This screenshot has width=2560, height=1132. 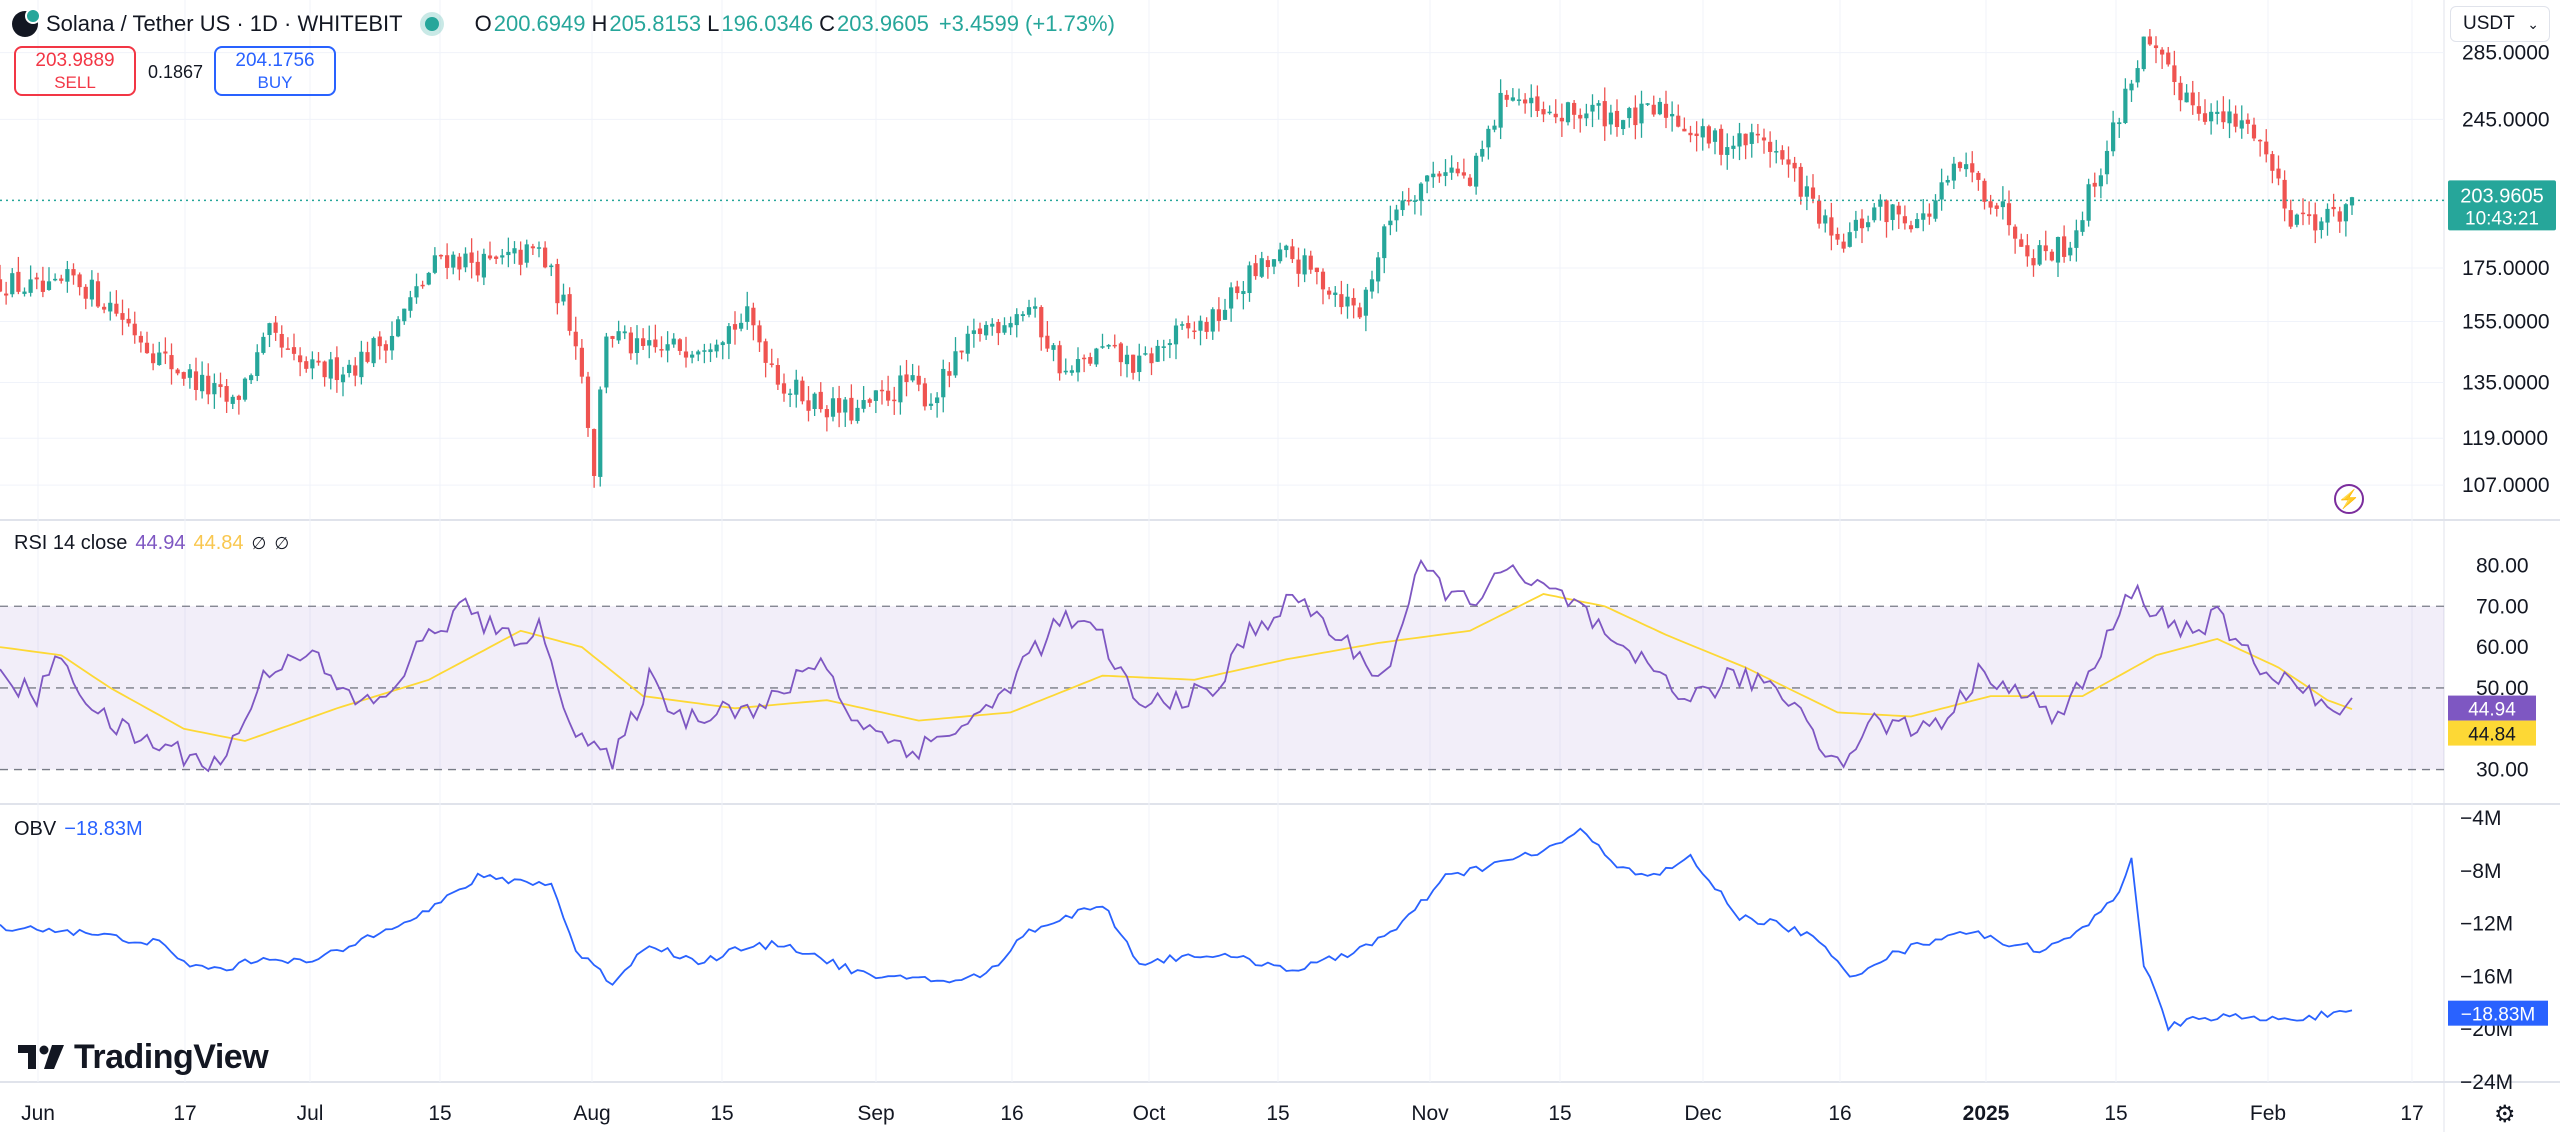 What do you see at coordinates (713, 23) in the screenshot?
I see `low-key: L` at bounding box center [713, 23].